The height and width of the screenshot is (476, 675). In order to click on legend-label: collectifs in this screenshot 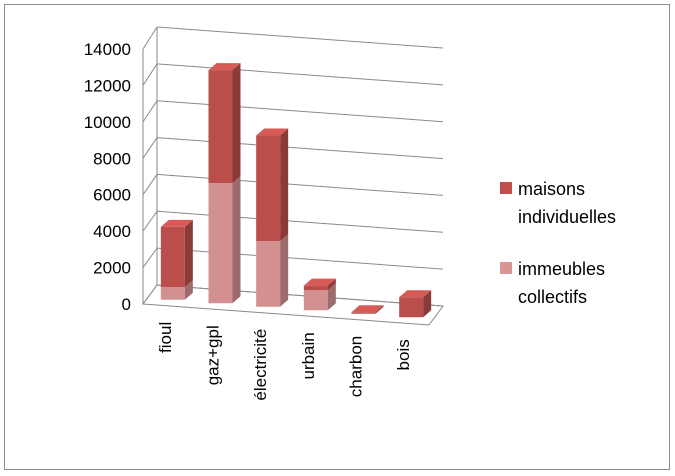, I will do `click(552, 297)`.